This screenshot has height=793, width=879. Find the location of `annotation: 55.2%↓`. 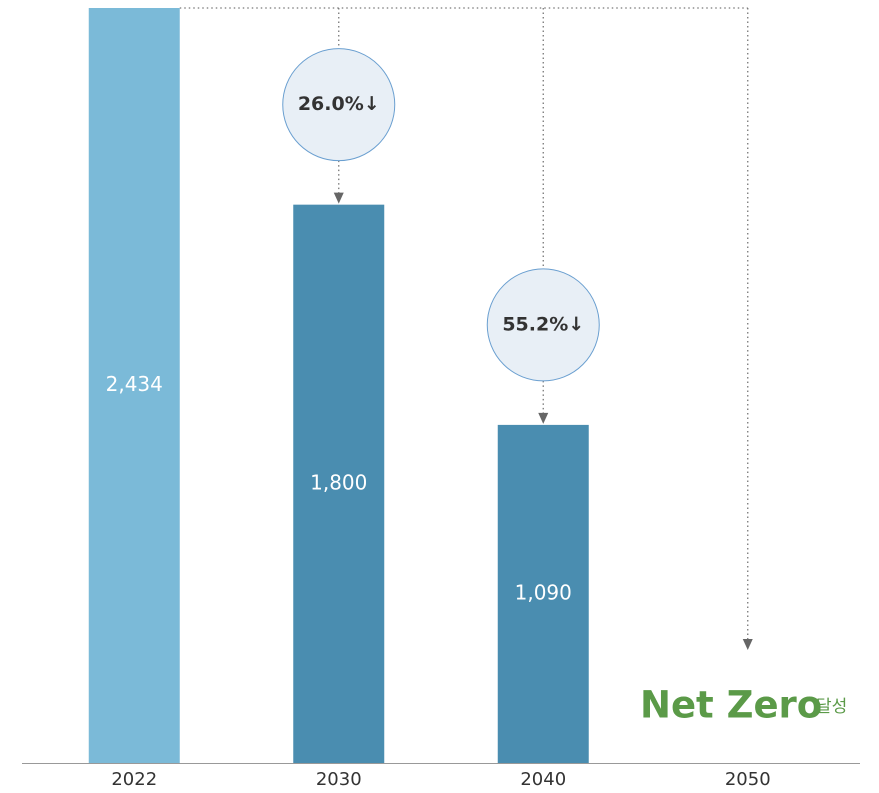

annotation: 55.2%↓ is located at coordinates (543, 324).